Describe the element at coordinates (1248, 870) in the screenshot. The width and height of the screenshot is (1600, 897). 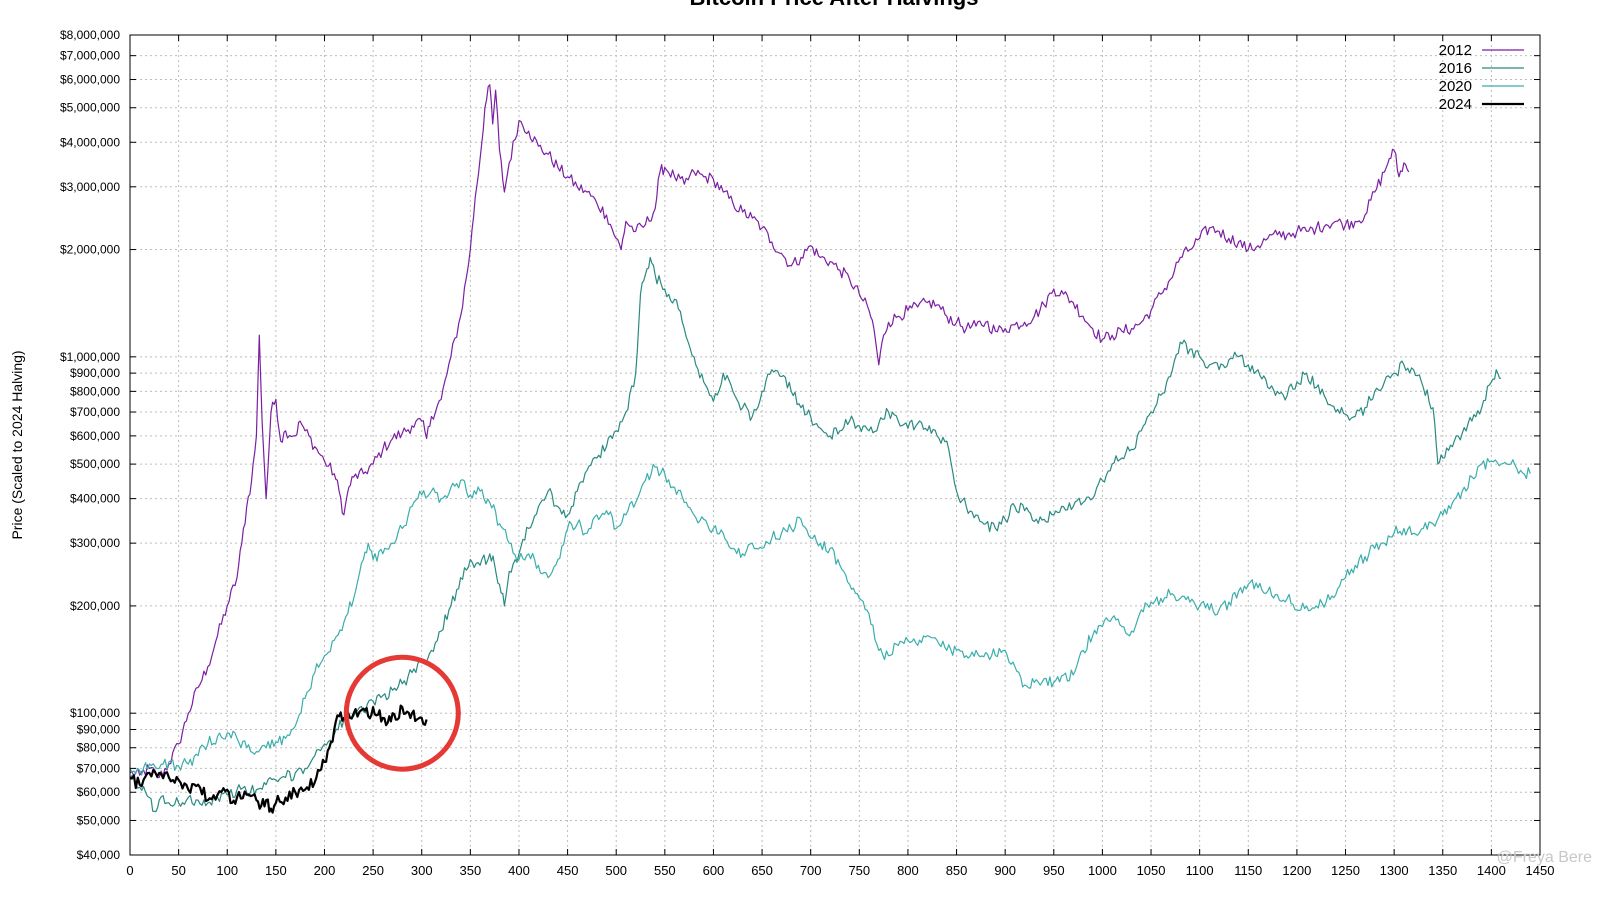
I see `x-tick-label: 1150` at that location.